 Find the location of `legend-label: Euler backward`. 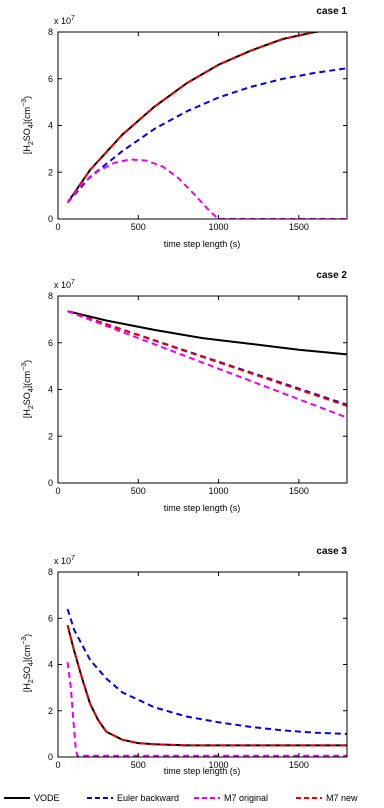

legend-label: Euler backward is located at coordinates (148, 798).